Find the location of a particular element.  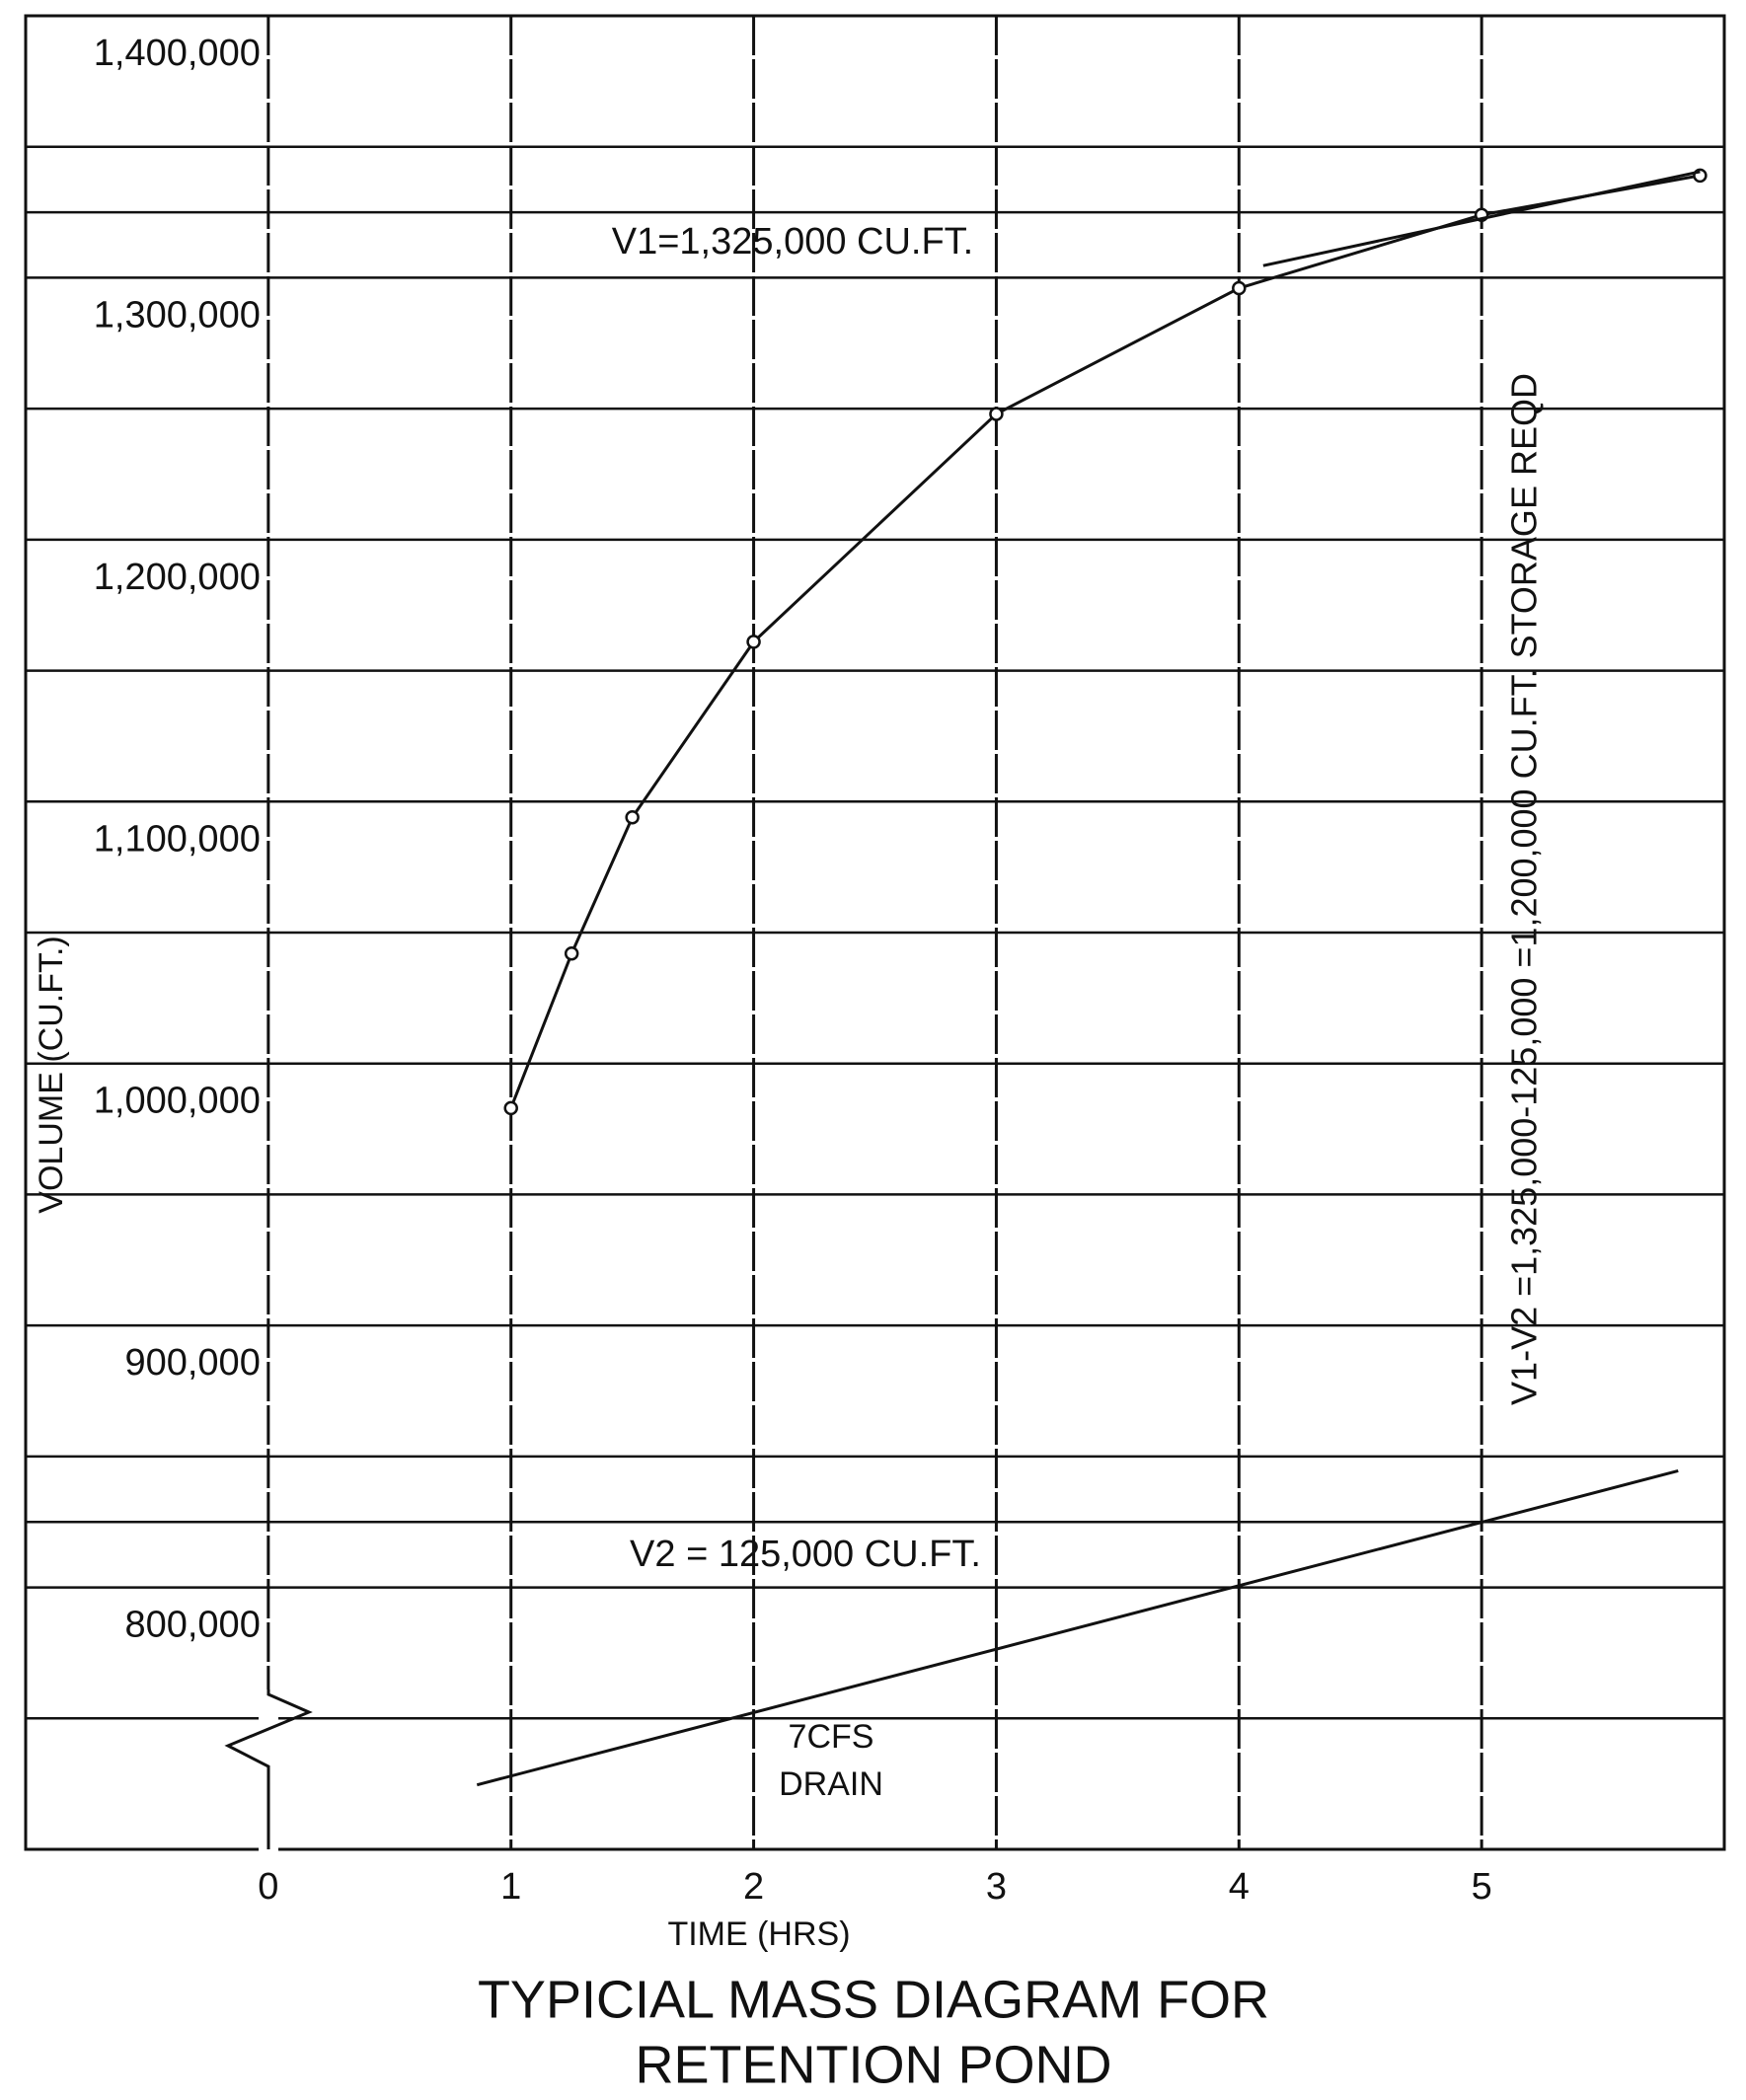

y-tick-label: 800,000 is located at coordinates (192, 1625).